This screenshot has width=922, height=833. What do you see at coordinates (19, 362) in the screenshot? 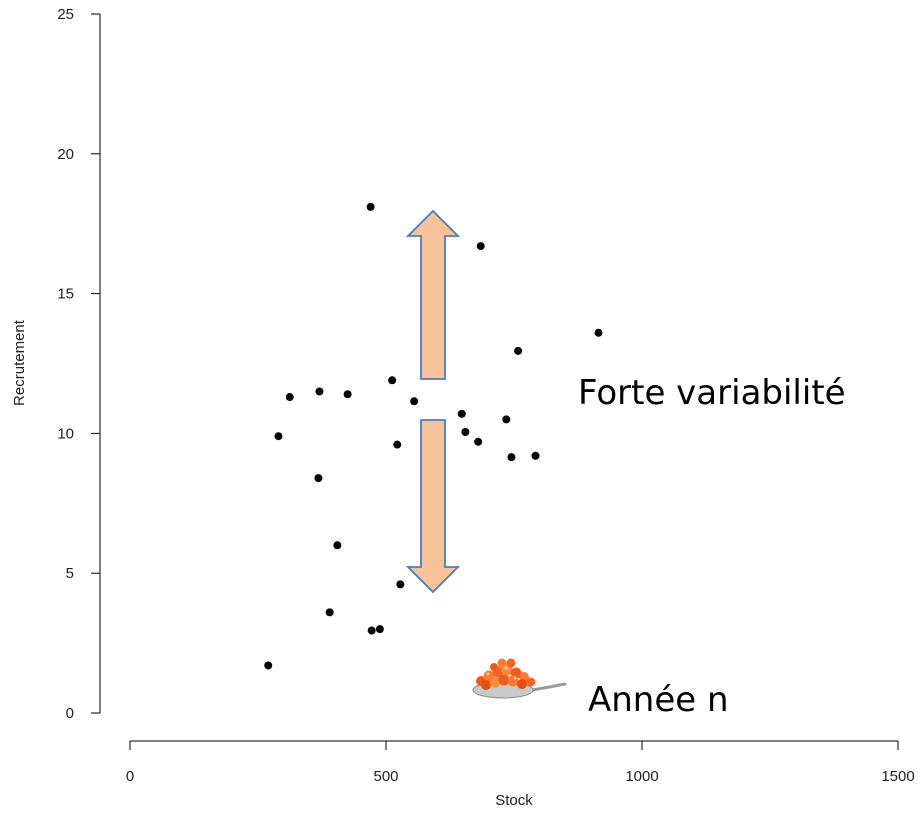
I see `y-axis-title: Recrutement` at bounding box center [19, 362].